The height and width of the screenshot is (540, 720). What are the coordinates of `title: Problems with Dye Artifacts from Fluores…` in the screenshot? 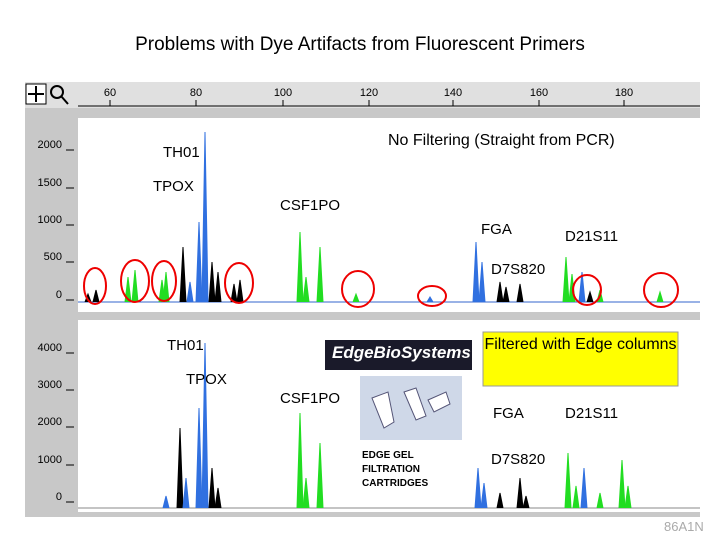 It's located at (360, 44).